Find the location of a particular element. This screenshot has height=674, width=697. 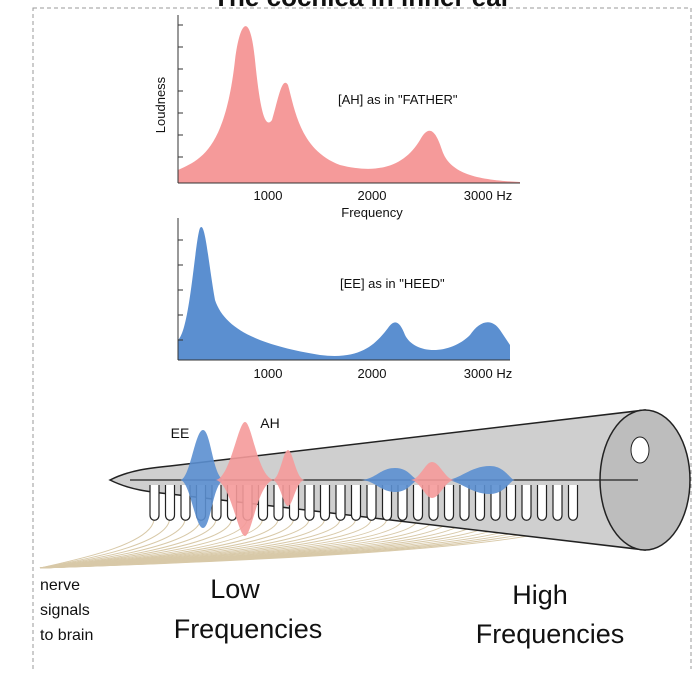

ah-axes is located at coordinates (348, 99).